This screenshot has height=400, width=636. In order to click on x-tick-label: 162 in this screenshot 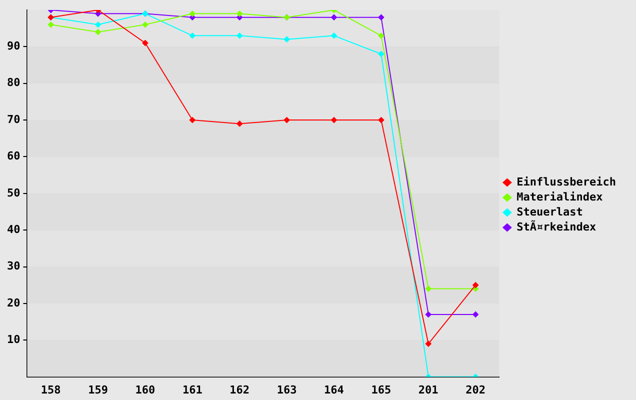, I will do `click(240, 389)`.